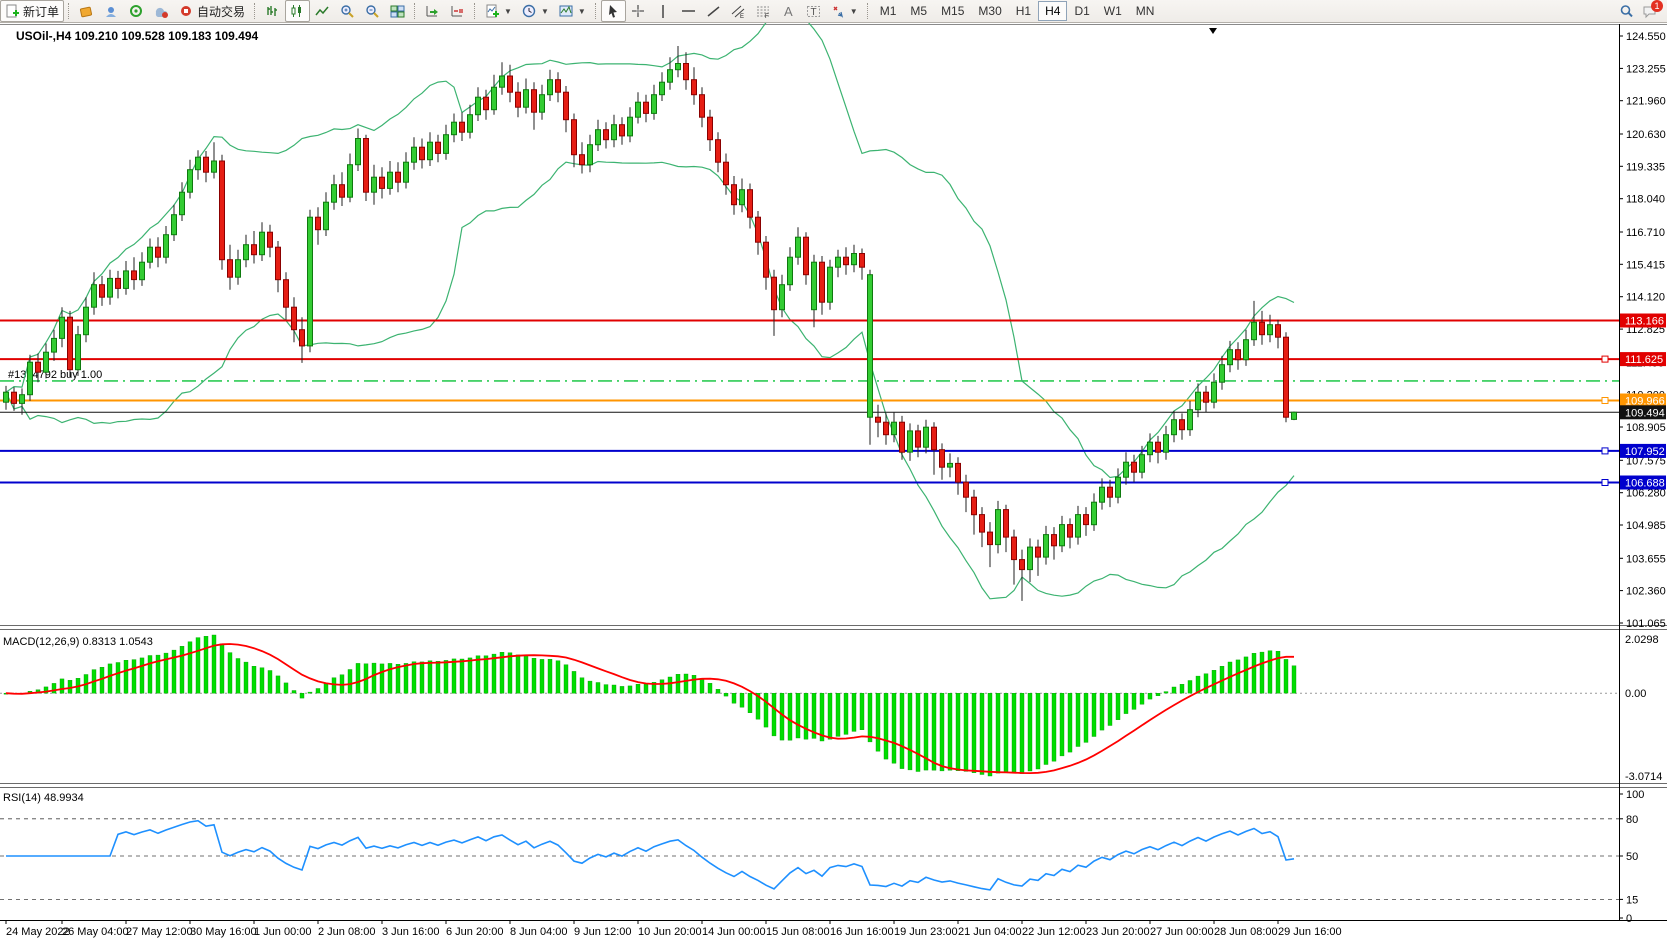  What do you see at coordinates (1626, 11) in the screenshot?
I see `search-button` at bounding box center [1626, 11].